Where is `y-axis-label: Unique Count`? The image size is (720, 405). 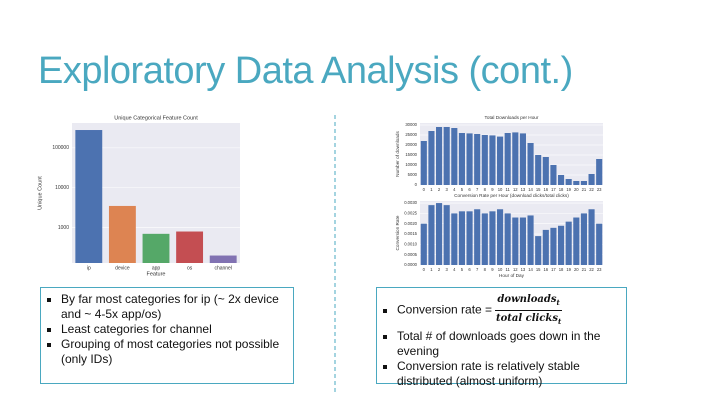 y-axis-label: Unique Count is located at coordinates (40, 193).